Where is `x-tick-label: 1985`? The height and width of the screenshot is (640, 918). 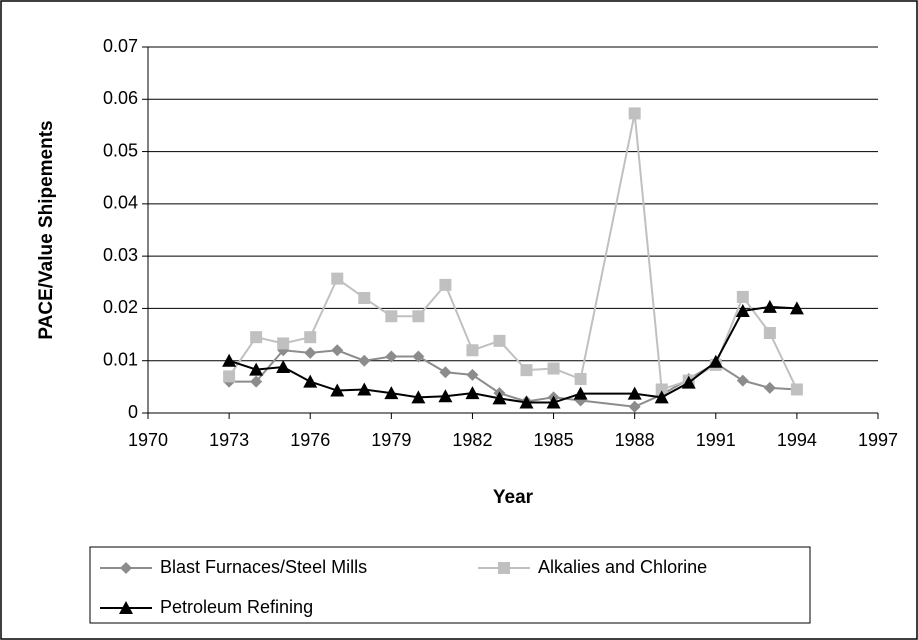
x-tick-label: 1985 is located at coordinates (554, 440).